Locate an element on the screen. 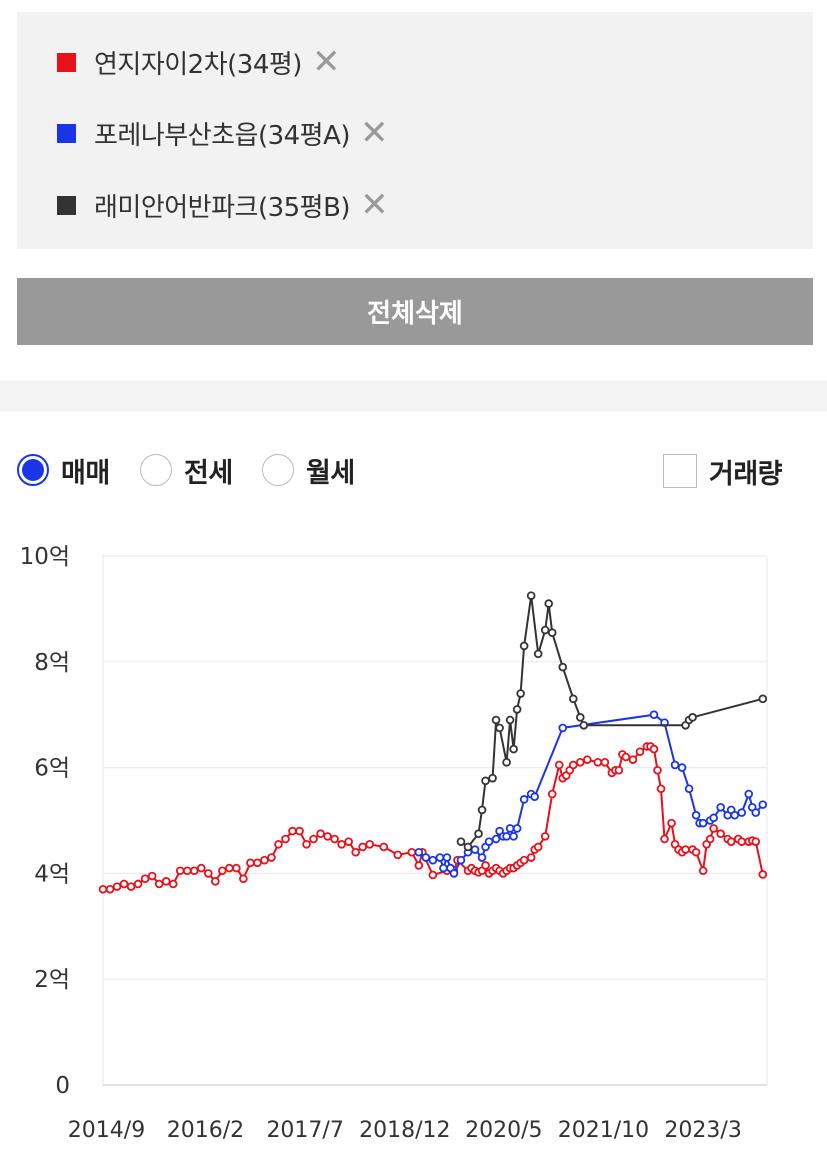 The height and width of the screenshot is (1165, 827). x-tick-label: 2023/3 is located at coordinates (702, 1130).